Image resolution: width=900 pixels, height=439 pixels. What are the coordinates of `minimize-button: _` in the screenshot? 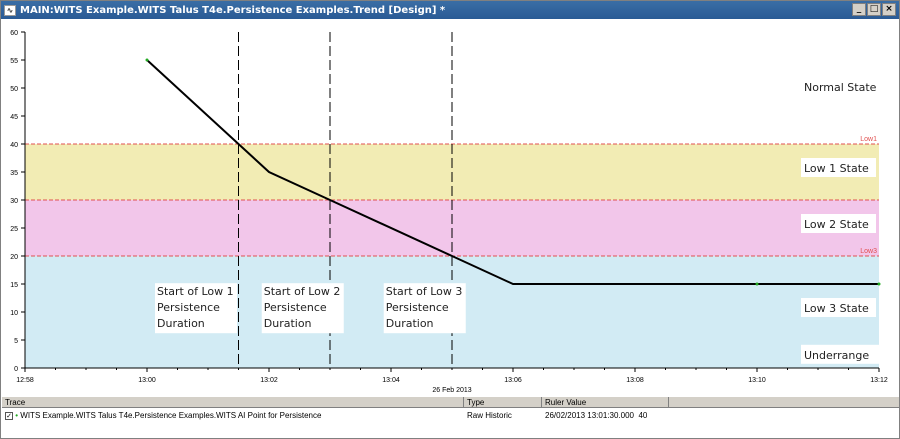 It's located at (859, 9).